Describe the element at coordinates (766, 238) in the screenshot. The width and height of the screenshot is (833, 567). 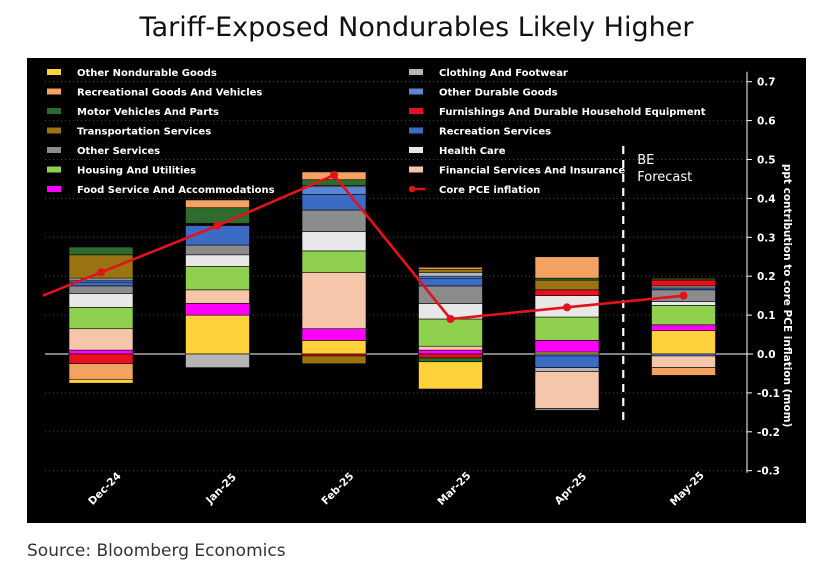
I see `y-tick-label: 0.3` at that location.